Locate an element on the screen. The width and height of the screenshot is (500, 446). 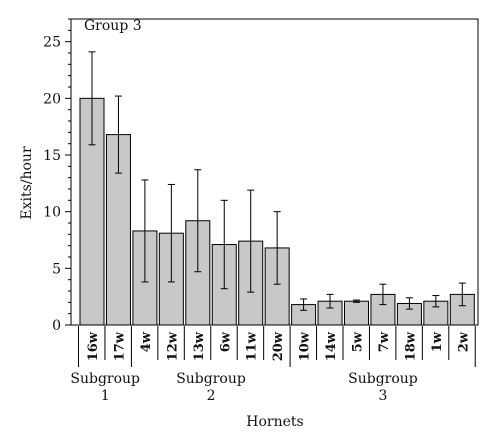
y-axis-label: Exits/hour is located at coordinates (27, 183).